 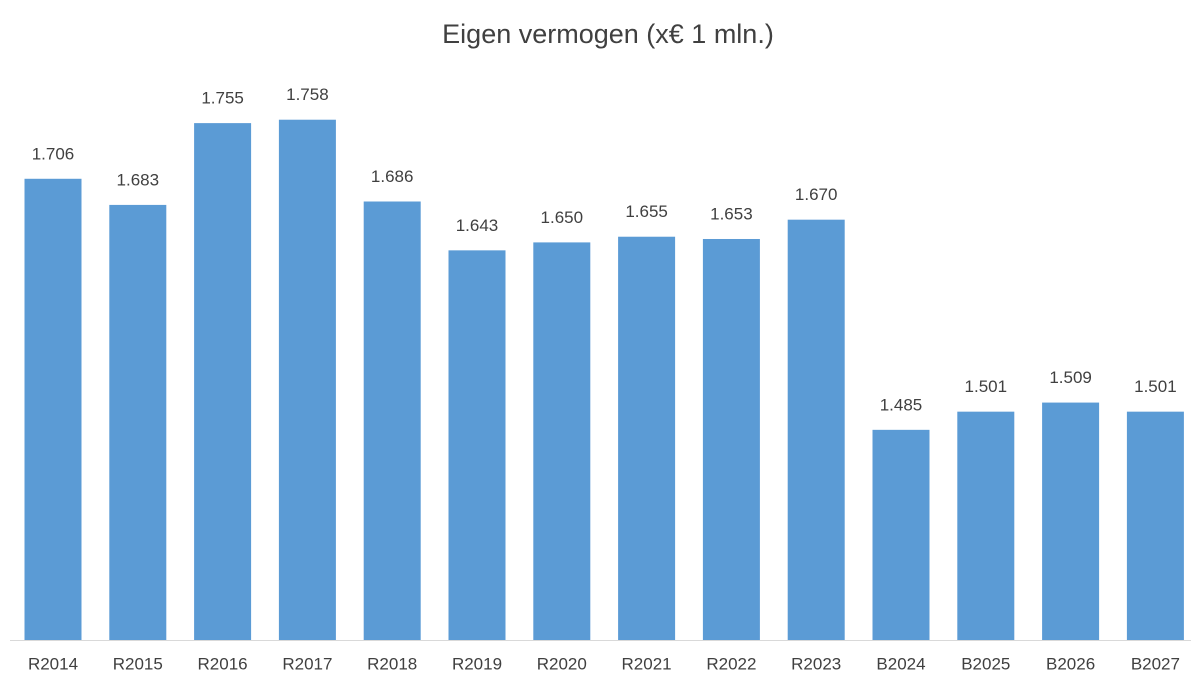 I want to click on x-tick-label: B2026, so click(x=1070, y=663).